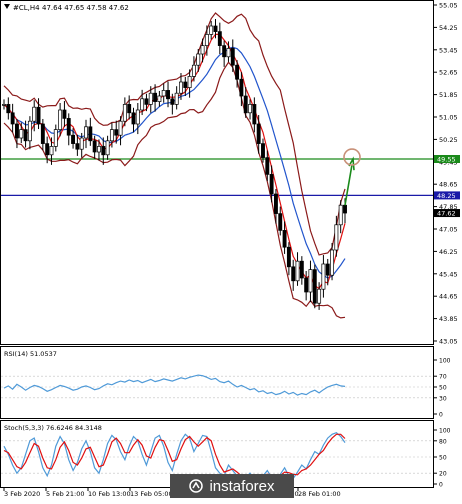  Describe the element at coordinates (443, 398) in the screenshot. I see `indicator-tick-label: 30` at that location.